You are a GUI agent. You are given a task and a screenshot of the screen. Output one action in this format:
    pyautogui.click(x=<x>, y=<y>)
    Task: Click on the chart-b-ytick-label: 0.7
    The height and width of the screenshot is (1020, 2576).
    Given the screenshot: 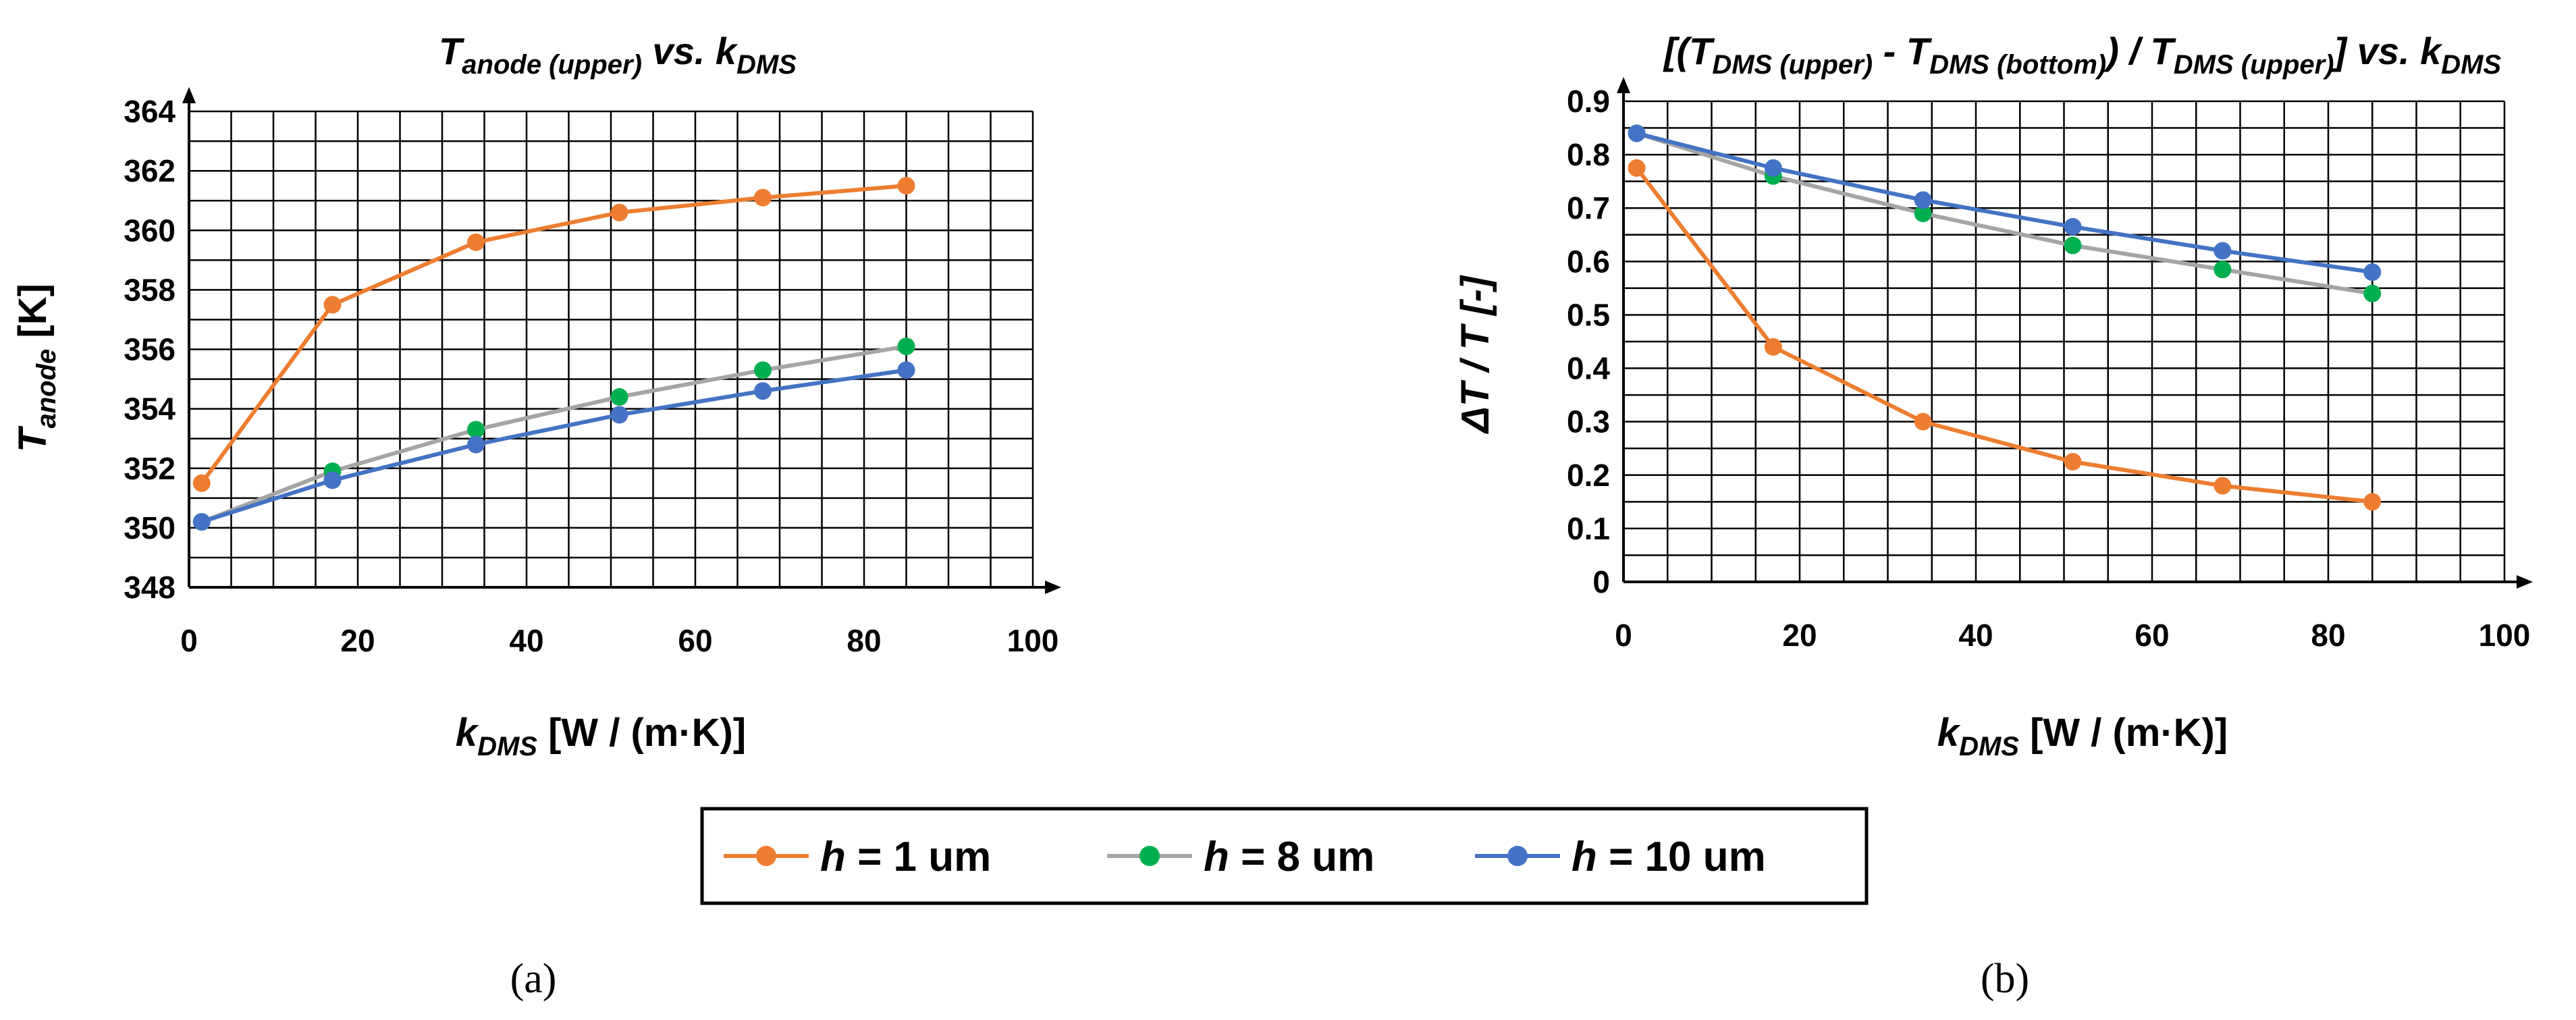 What is the action you would take?
    pyautogui.click(x=1589, y=207)
    